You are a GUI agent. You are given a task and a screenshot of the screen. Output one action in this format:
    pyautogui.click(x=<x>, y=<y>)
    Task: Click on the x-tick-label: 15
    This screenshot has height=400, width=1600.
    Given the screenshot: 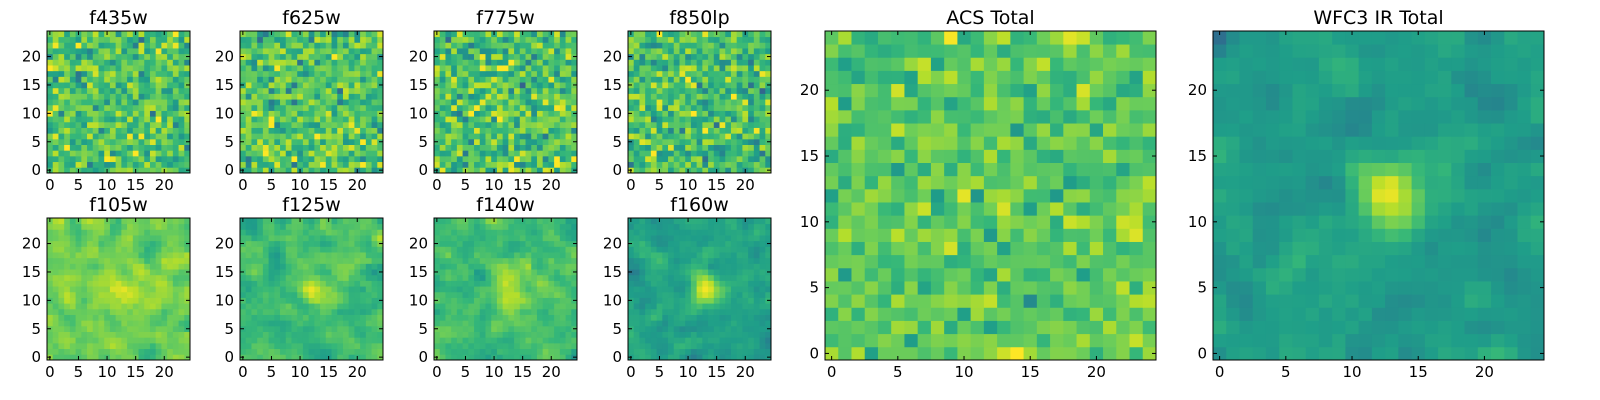 What is the action you would take?
    pyautogui.click(x=135, y=185)
    